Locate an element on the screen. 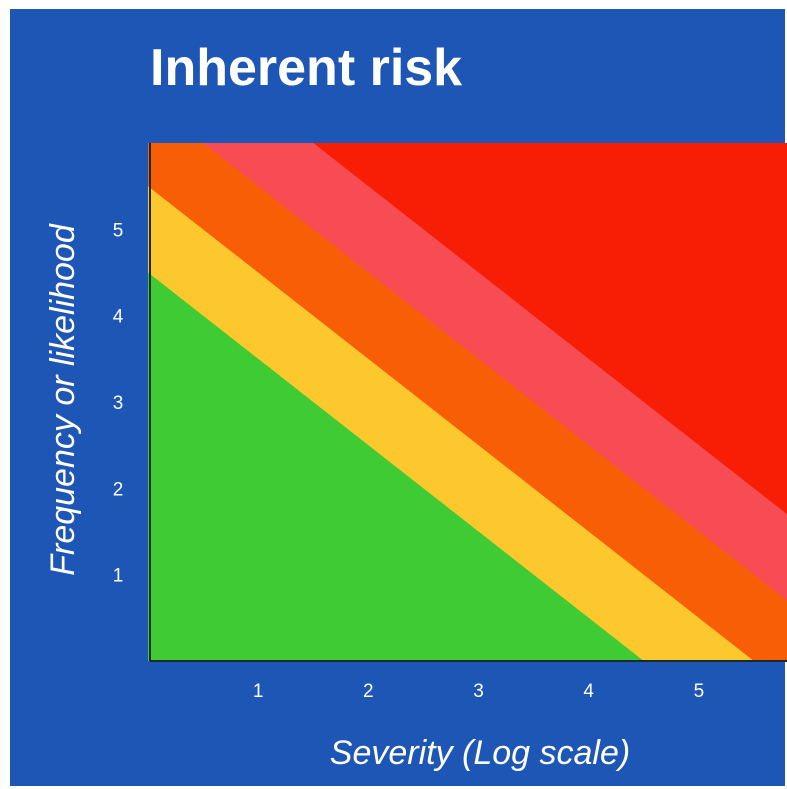 The width and height of the screenshot is (787, 789). x-tick-label: 3 is located at coordinates (478, 691).